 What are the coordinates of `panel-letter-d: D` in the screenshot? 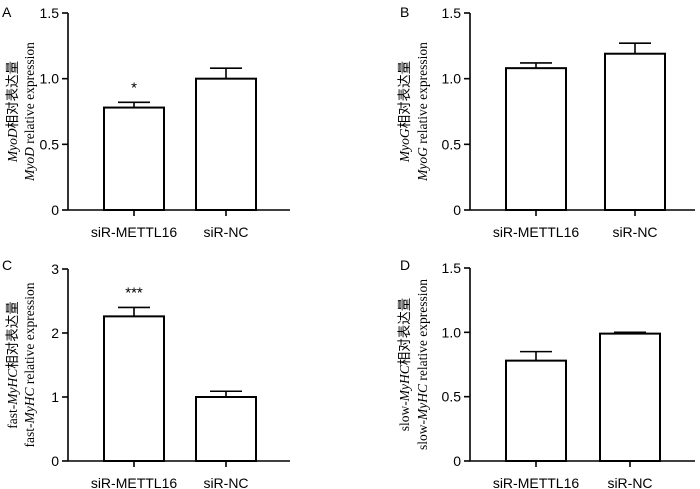 It's located at (405, 265).